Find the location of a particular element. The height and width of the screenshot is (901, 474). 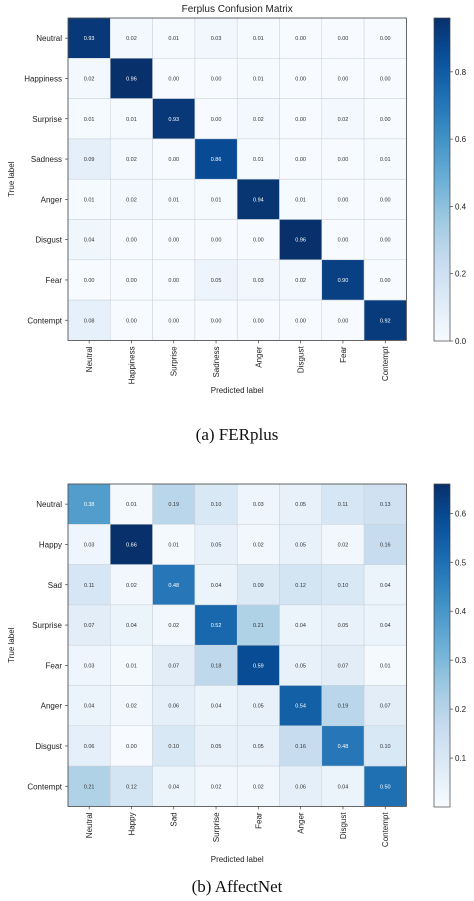

chart-title: Ferplus Confusion Matrix is located at coordinates (237, 9).